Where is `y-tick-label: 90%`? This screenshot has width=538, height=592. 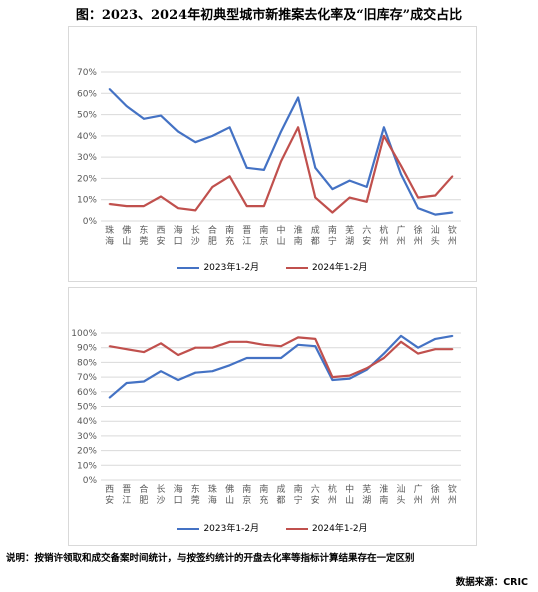 y-tick-label: 90% is located at coordinates (87, 349).